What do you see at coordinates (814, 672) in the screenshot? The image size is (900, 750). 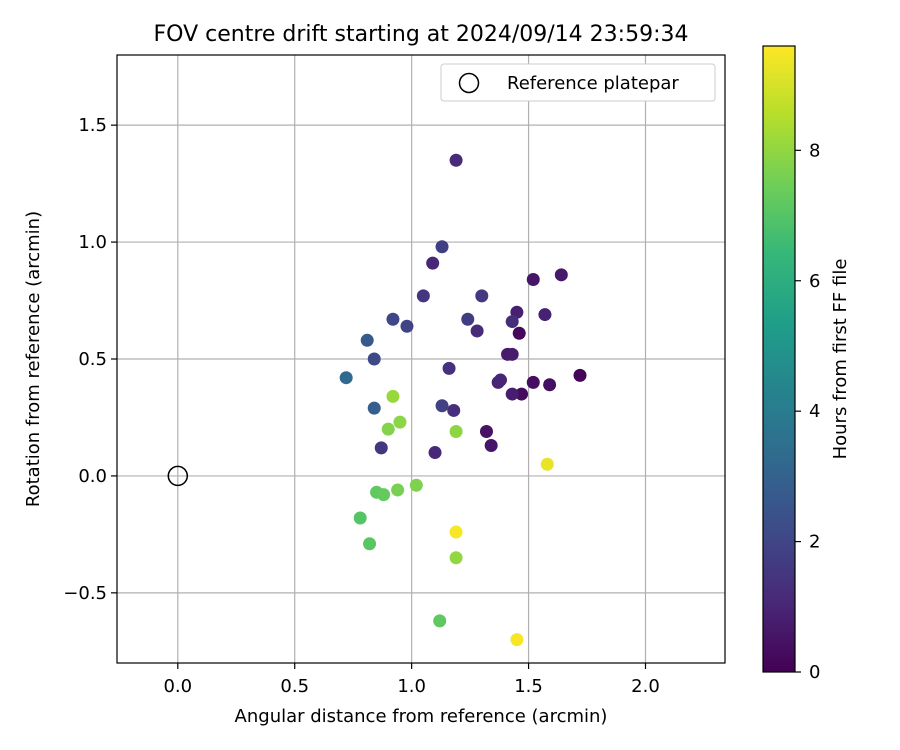 I see `colorbar-tick-label: 0` at bounding box center [814, 672].